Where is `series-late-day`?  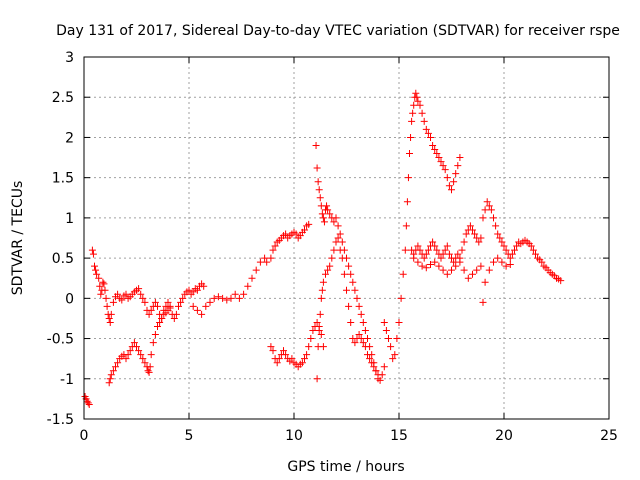
series-late-day is located at coordinates (486, 241).